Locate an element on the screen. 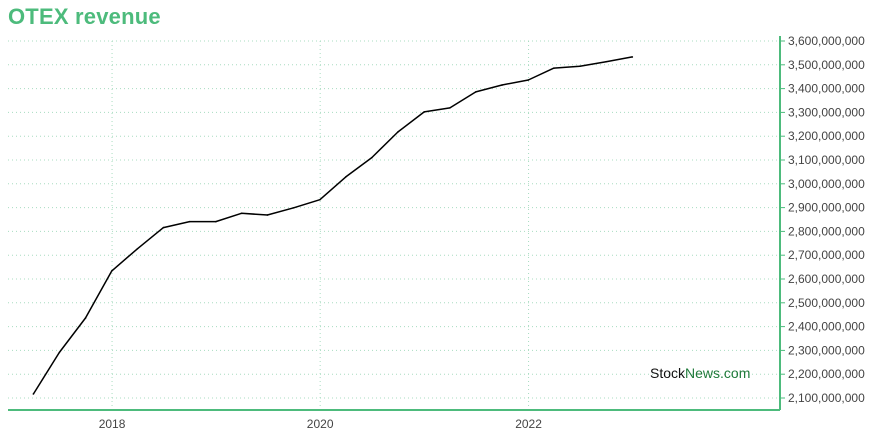  y-tick-label: 3,500,000,000 is located at coordinates (826, 65).